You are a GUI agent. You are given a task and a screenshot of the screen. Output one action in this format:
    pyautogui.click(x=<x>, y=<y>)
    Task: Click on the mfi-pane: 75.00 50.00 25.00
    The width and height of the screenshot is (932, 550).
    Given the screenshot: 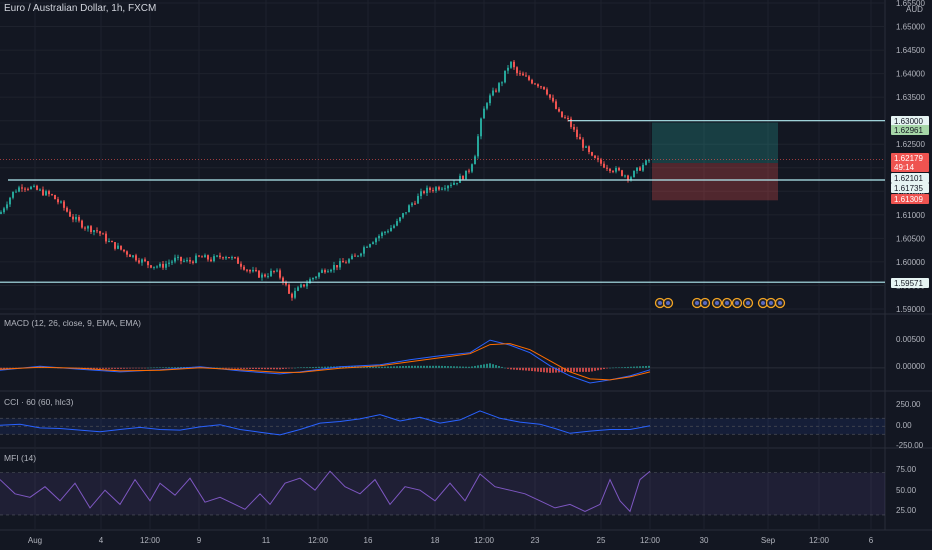 What is the action you would take?
    pyautogui.click(x=458, y=490)
    